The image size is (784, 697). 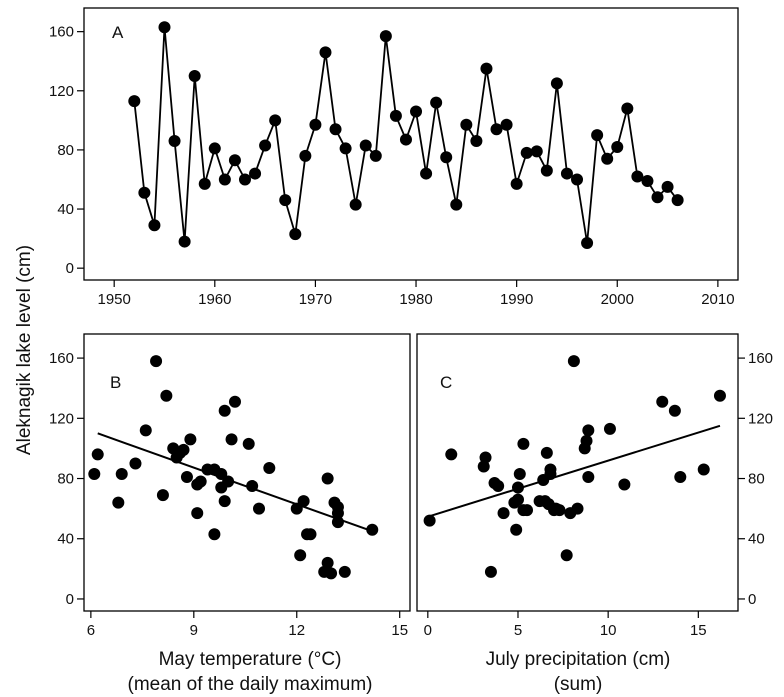 What do you see at coordinates (608, 630) in the screenshot?
I see `panel-c-xtick-label: 10` at bounding box center [608, 630].